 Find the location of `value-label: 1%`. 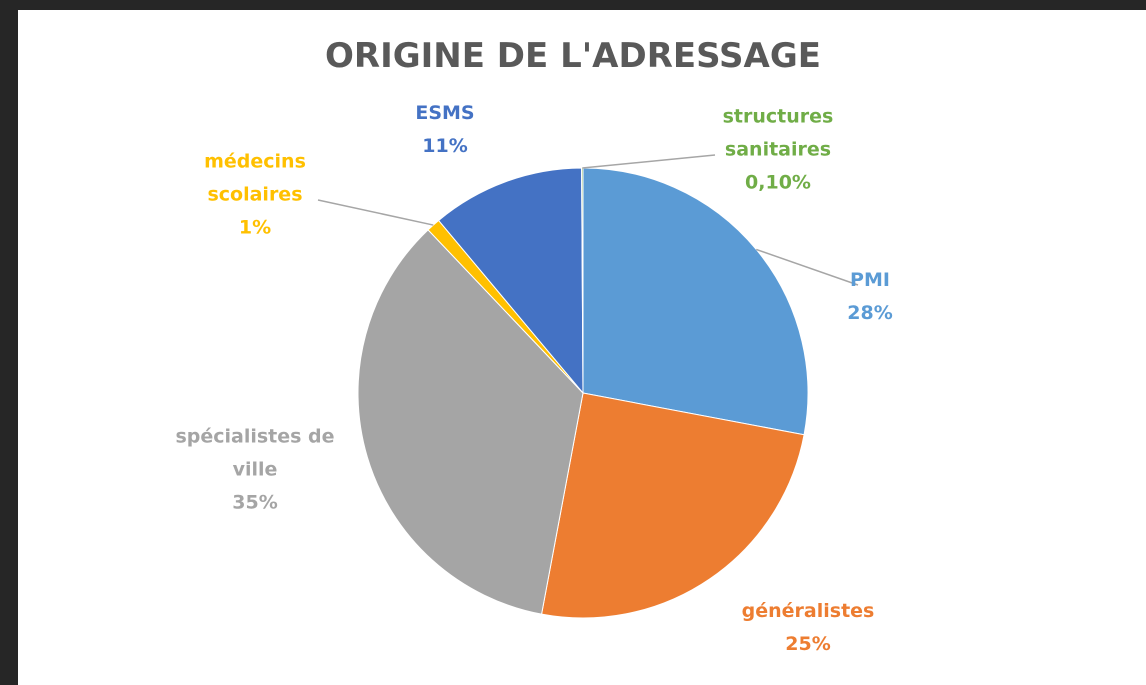

value-label: 1% is located at coordinates (255, 227).